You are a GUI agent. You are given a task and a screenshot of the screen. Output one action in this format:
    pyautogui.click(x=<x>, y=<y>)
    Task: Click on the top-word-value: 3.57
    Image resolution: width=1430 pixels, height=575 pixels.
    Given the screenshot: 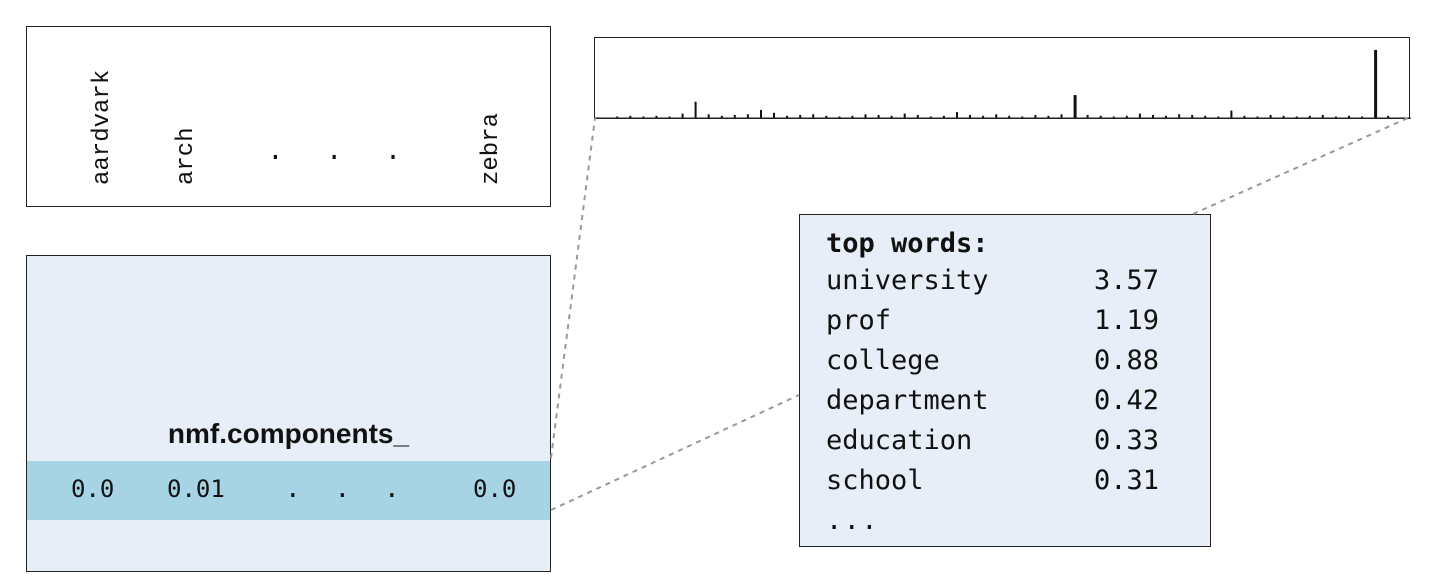 What is the action you would take?
    pyautogui.click(x=1127, y=280)
    